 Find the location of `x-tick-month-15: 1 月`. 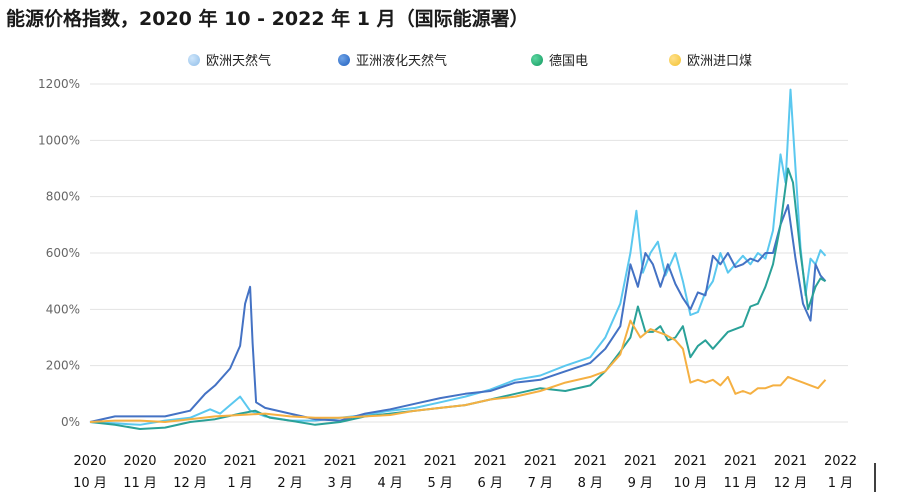

x-tick-month-15: 1 月 is located at coordinates (840, 483).